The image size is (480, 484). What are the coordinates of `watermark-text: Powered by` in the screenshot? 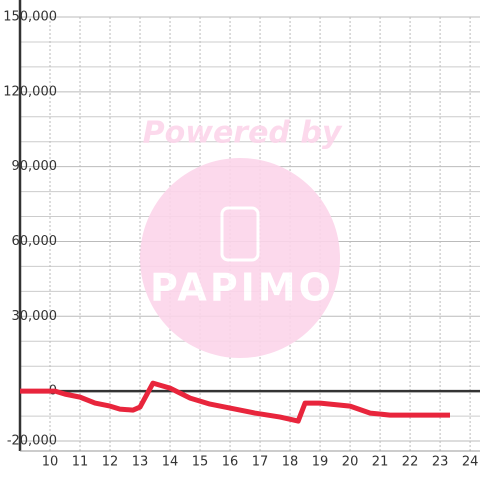 It's located at (243, 133).